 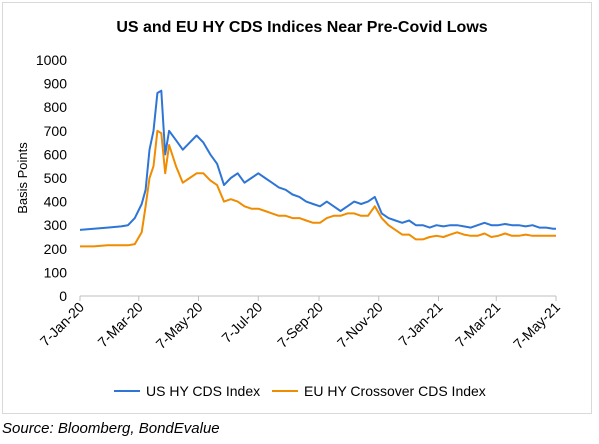 I want to click on legend-label: US HY CDS Index, so click(x=203, y=391).